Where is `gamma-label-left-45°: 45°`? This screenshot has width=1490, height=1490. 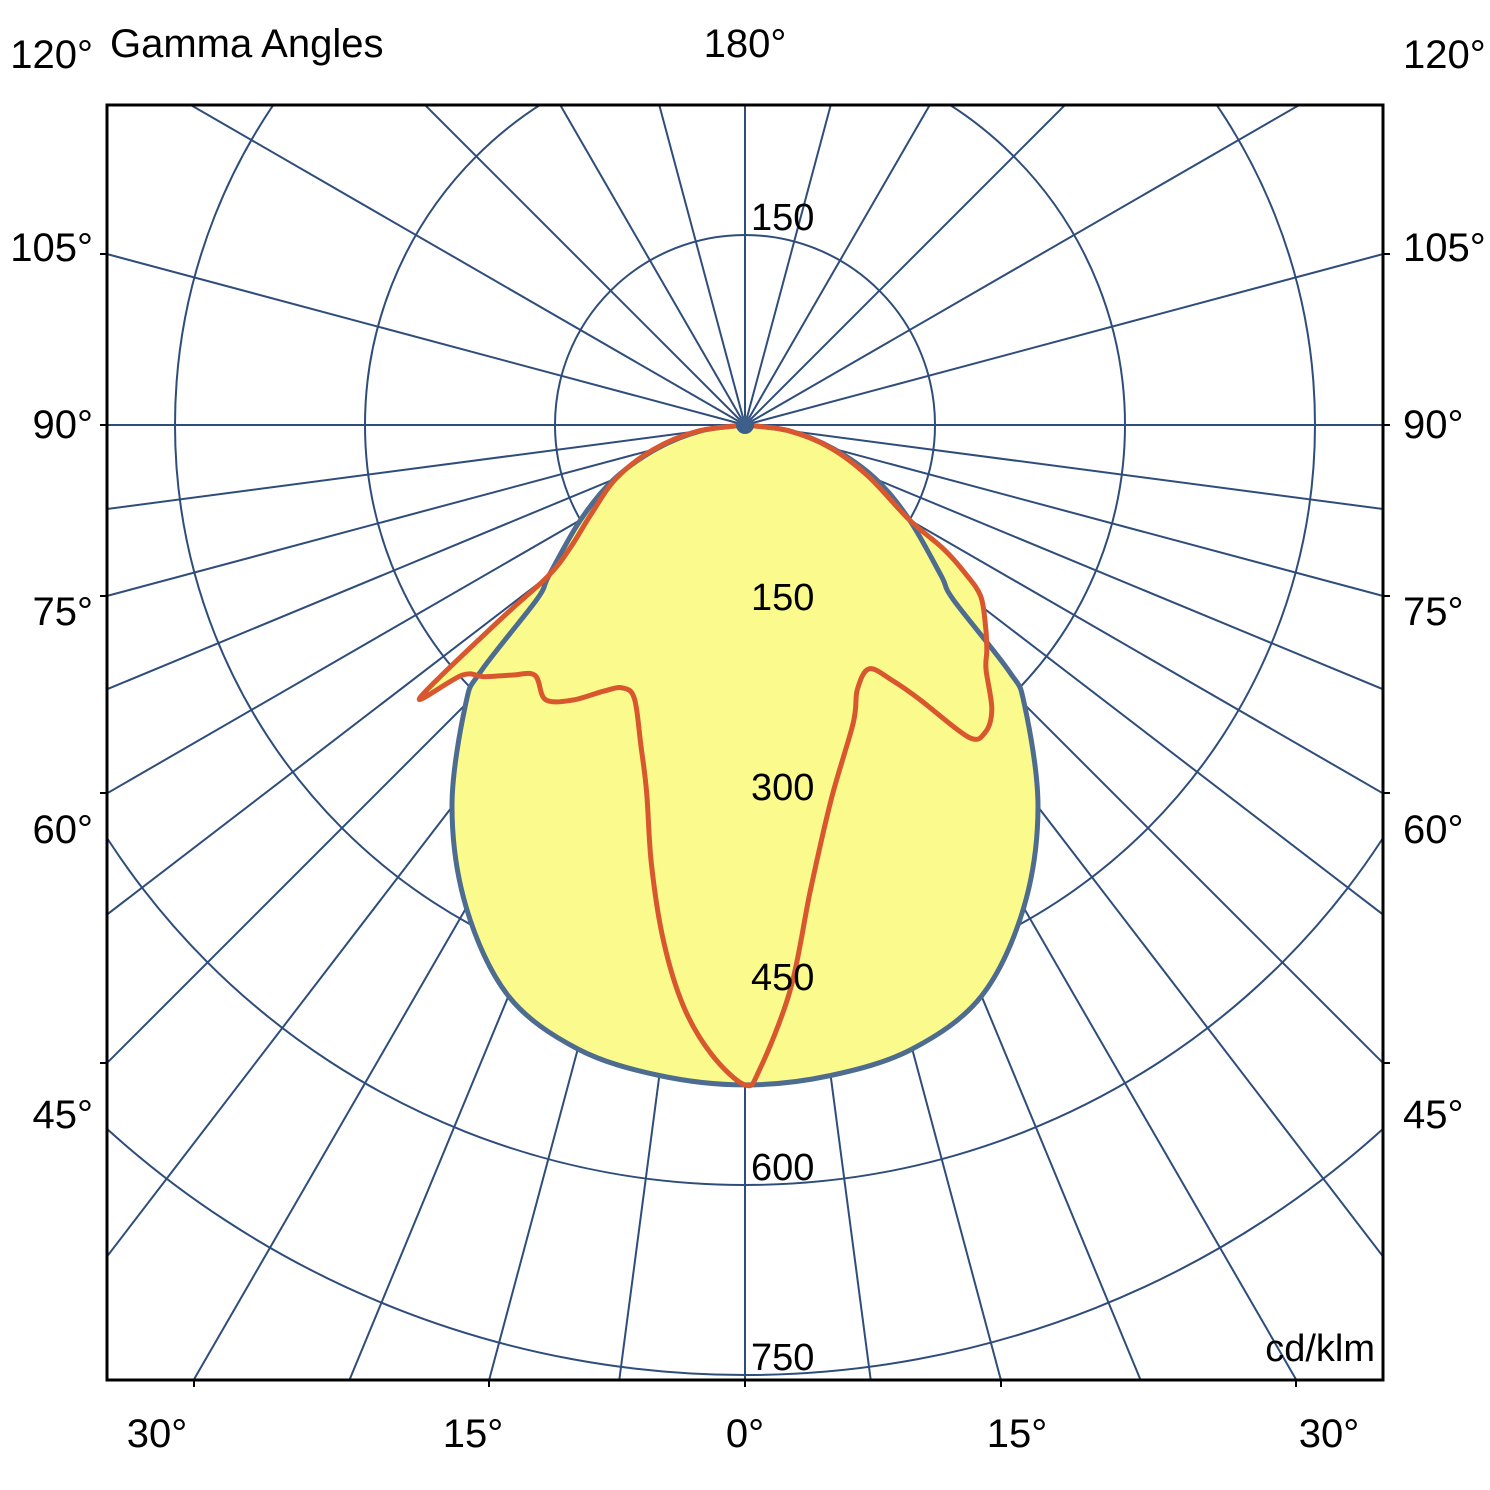 gamma-label-left-45°: 45° is located at coordinates (63, 1115).